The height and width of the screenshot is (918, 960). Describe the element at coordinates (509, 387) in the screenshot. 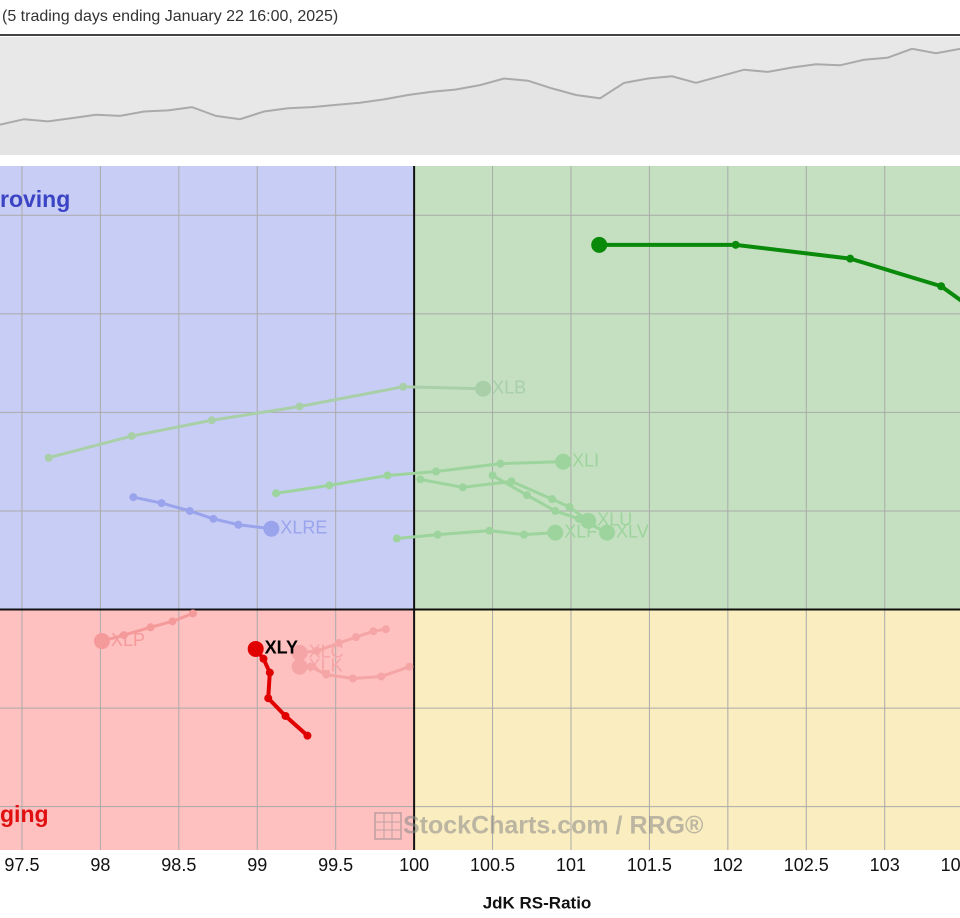

I see `tail-label: XLB` at that location.